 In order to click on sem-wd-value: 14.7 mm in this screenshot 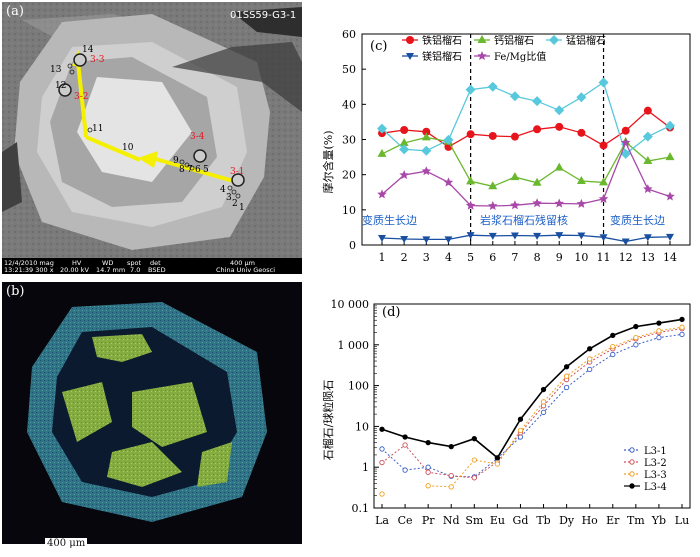, I will do `click(111, 270)`.